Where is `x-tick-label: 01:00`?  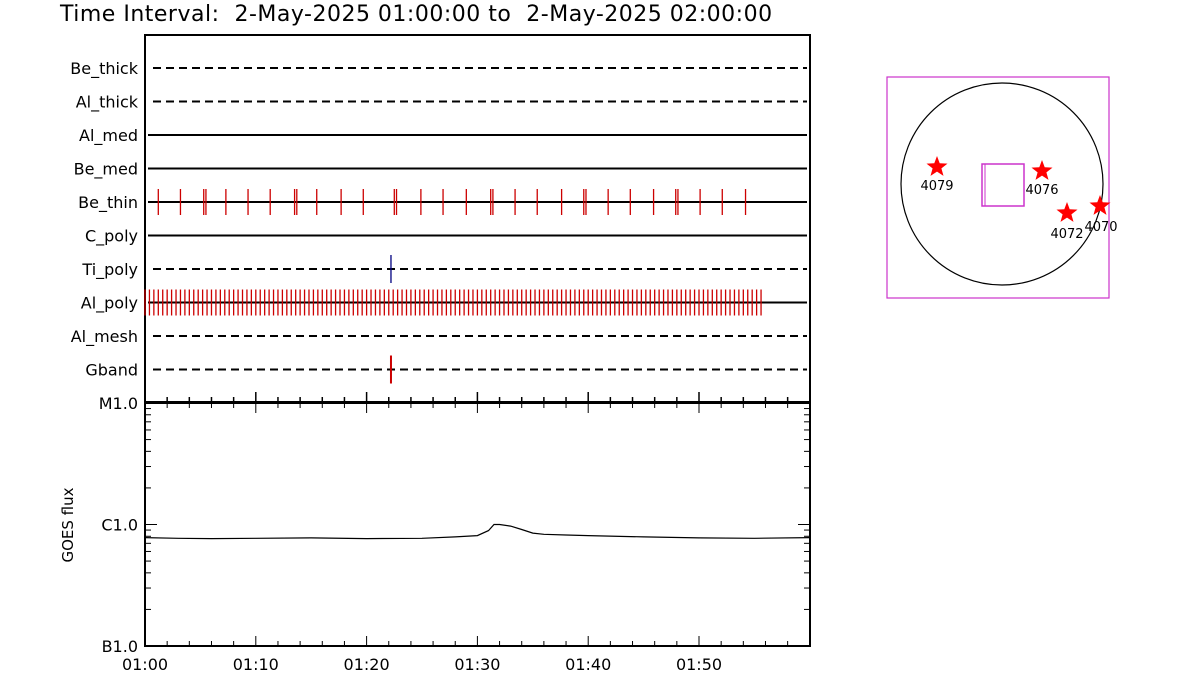
x-tick-label: 01:00 is located at coordinates (145, 664).